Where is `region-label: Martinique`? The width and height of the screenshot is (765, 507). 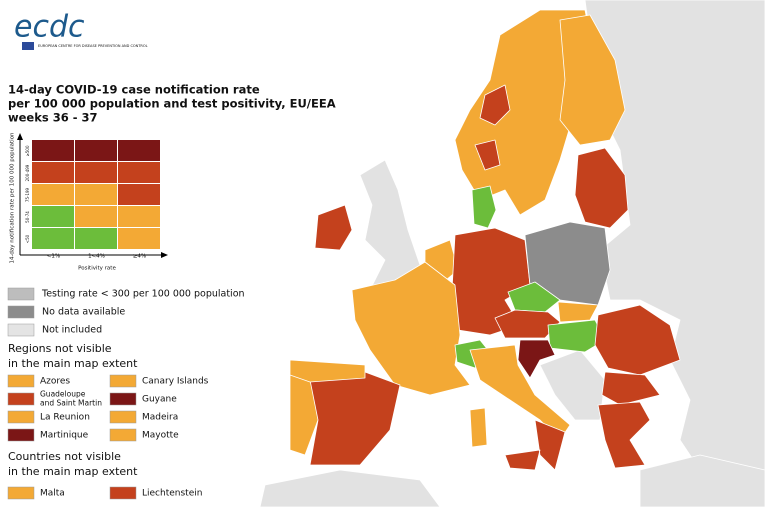
region-label: Martinique is located at coordinates (64, 436).